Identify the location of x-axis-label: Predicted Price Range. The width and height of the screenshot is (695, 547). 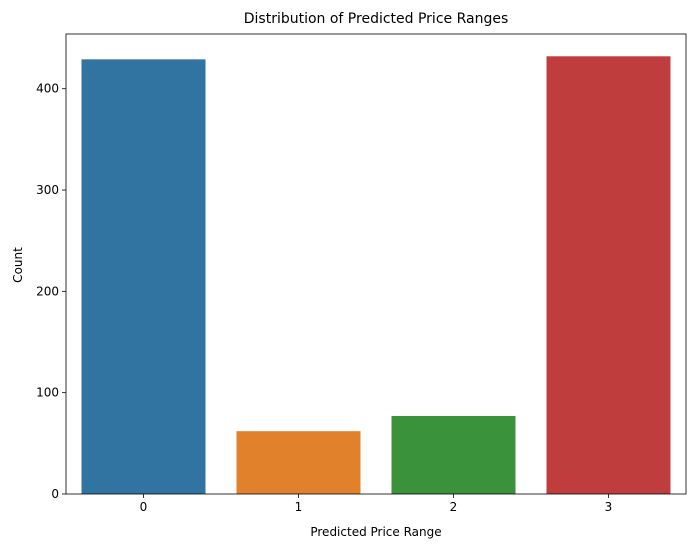
(375, 532).